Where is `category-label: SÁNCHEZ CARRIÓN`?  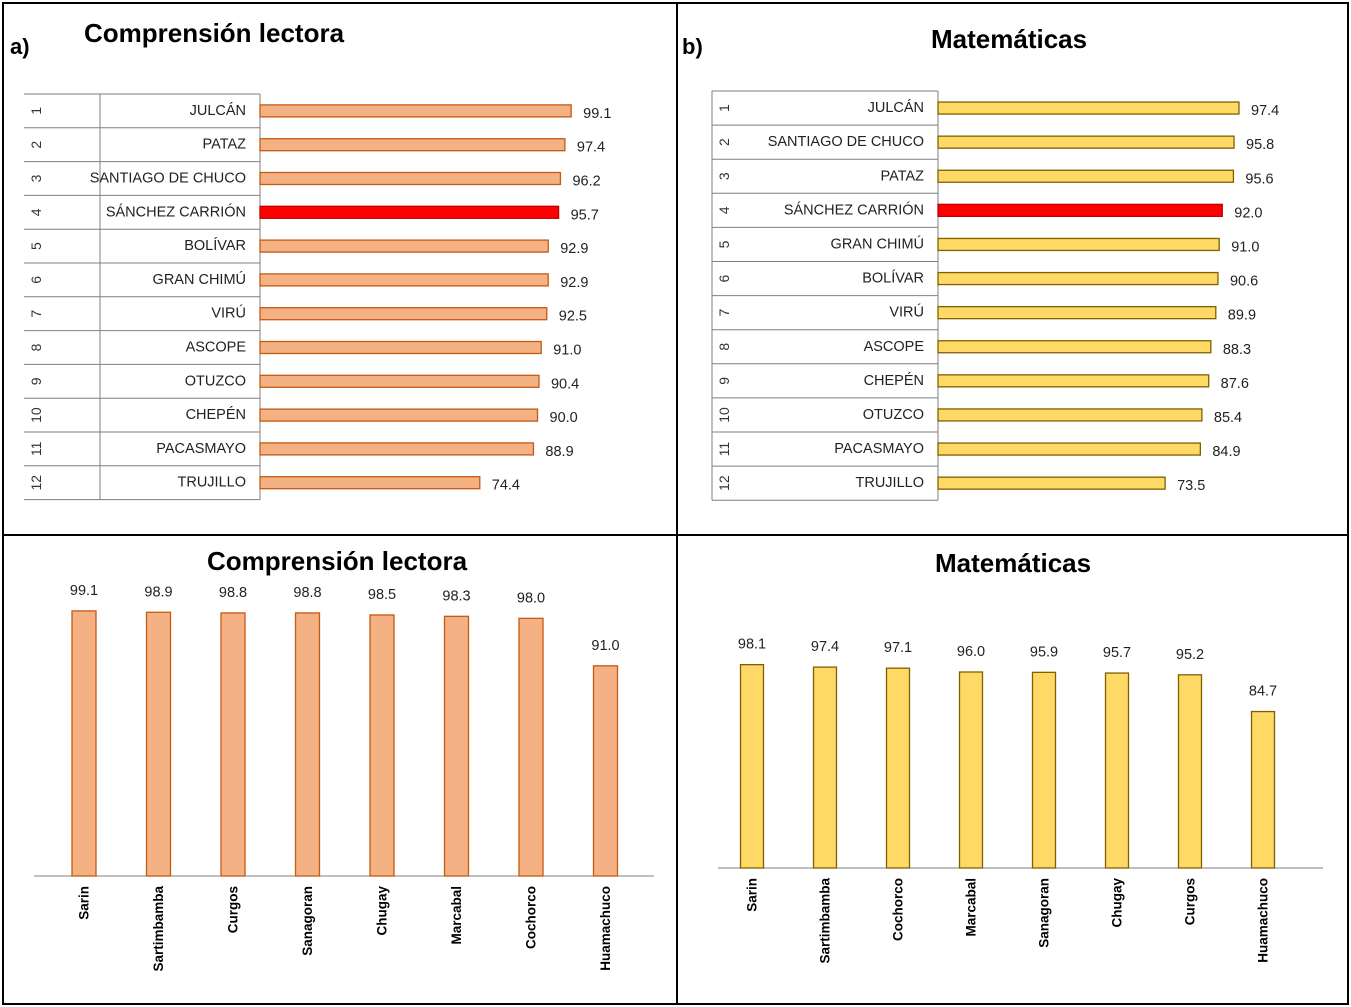 category-label: SÁNCHEZ CARRIÓN is located at coordinates (176, 211).